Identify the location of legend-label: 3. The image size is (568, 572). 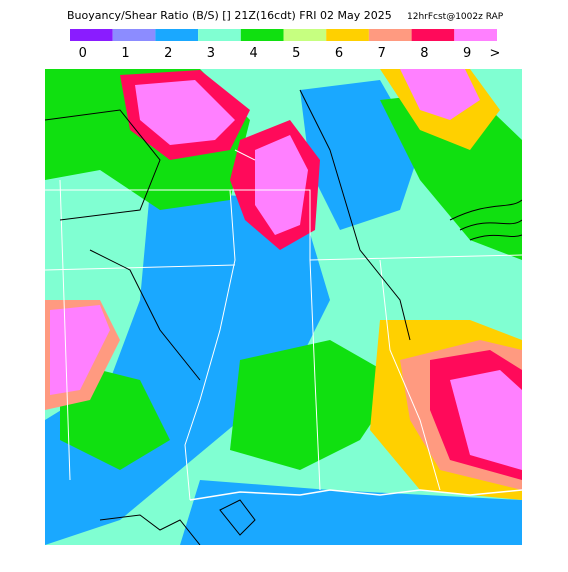
(211, 53).